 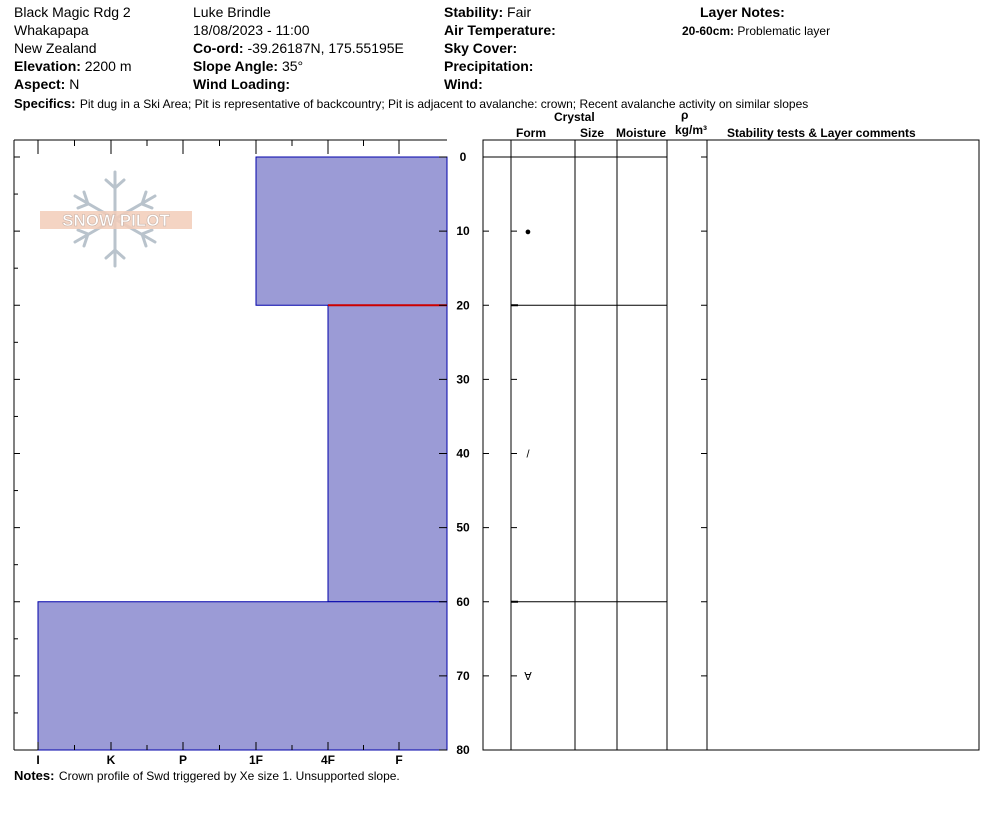 What do you see at coordinates (37, 760) in the screenshot?
I see `hardness-tick-label: I` at bounding box center [37, 760].